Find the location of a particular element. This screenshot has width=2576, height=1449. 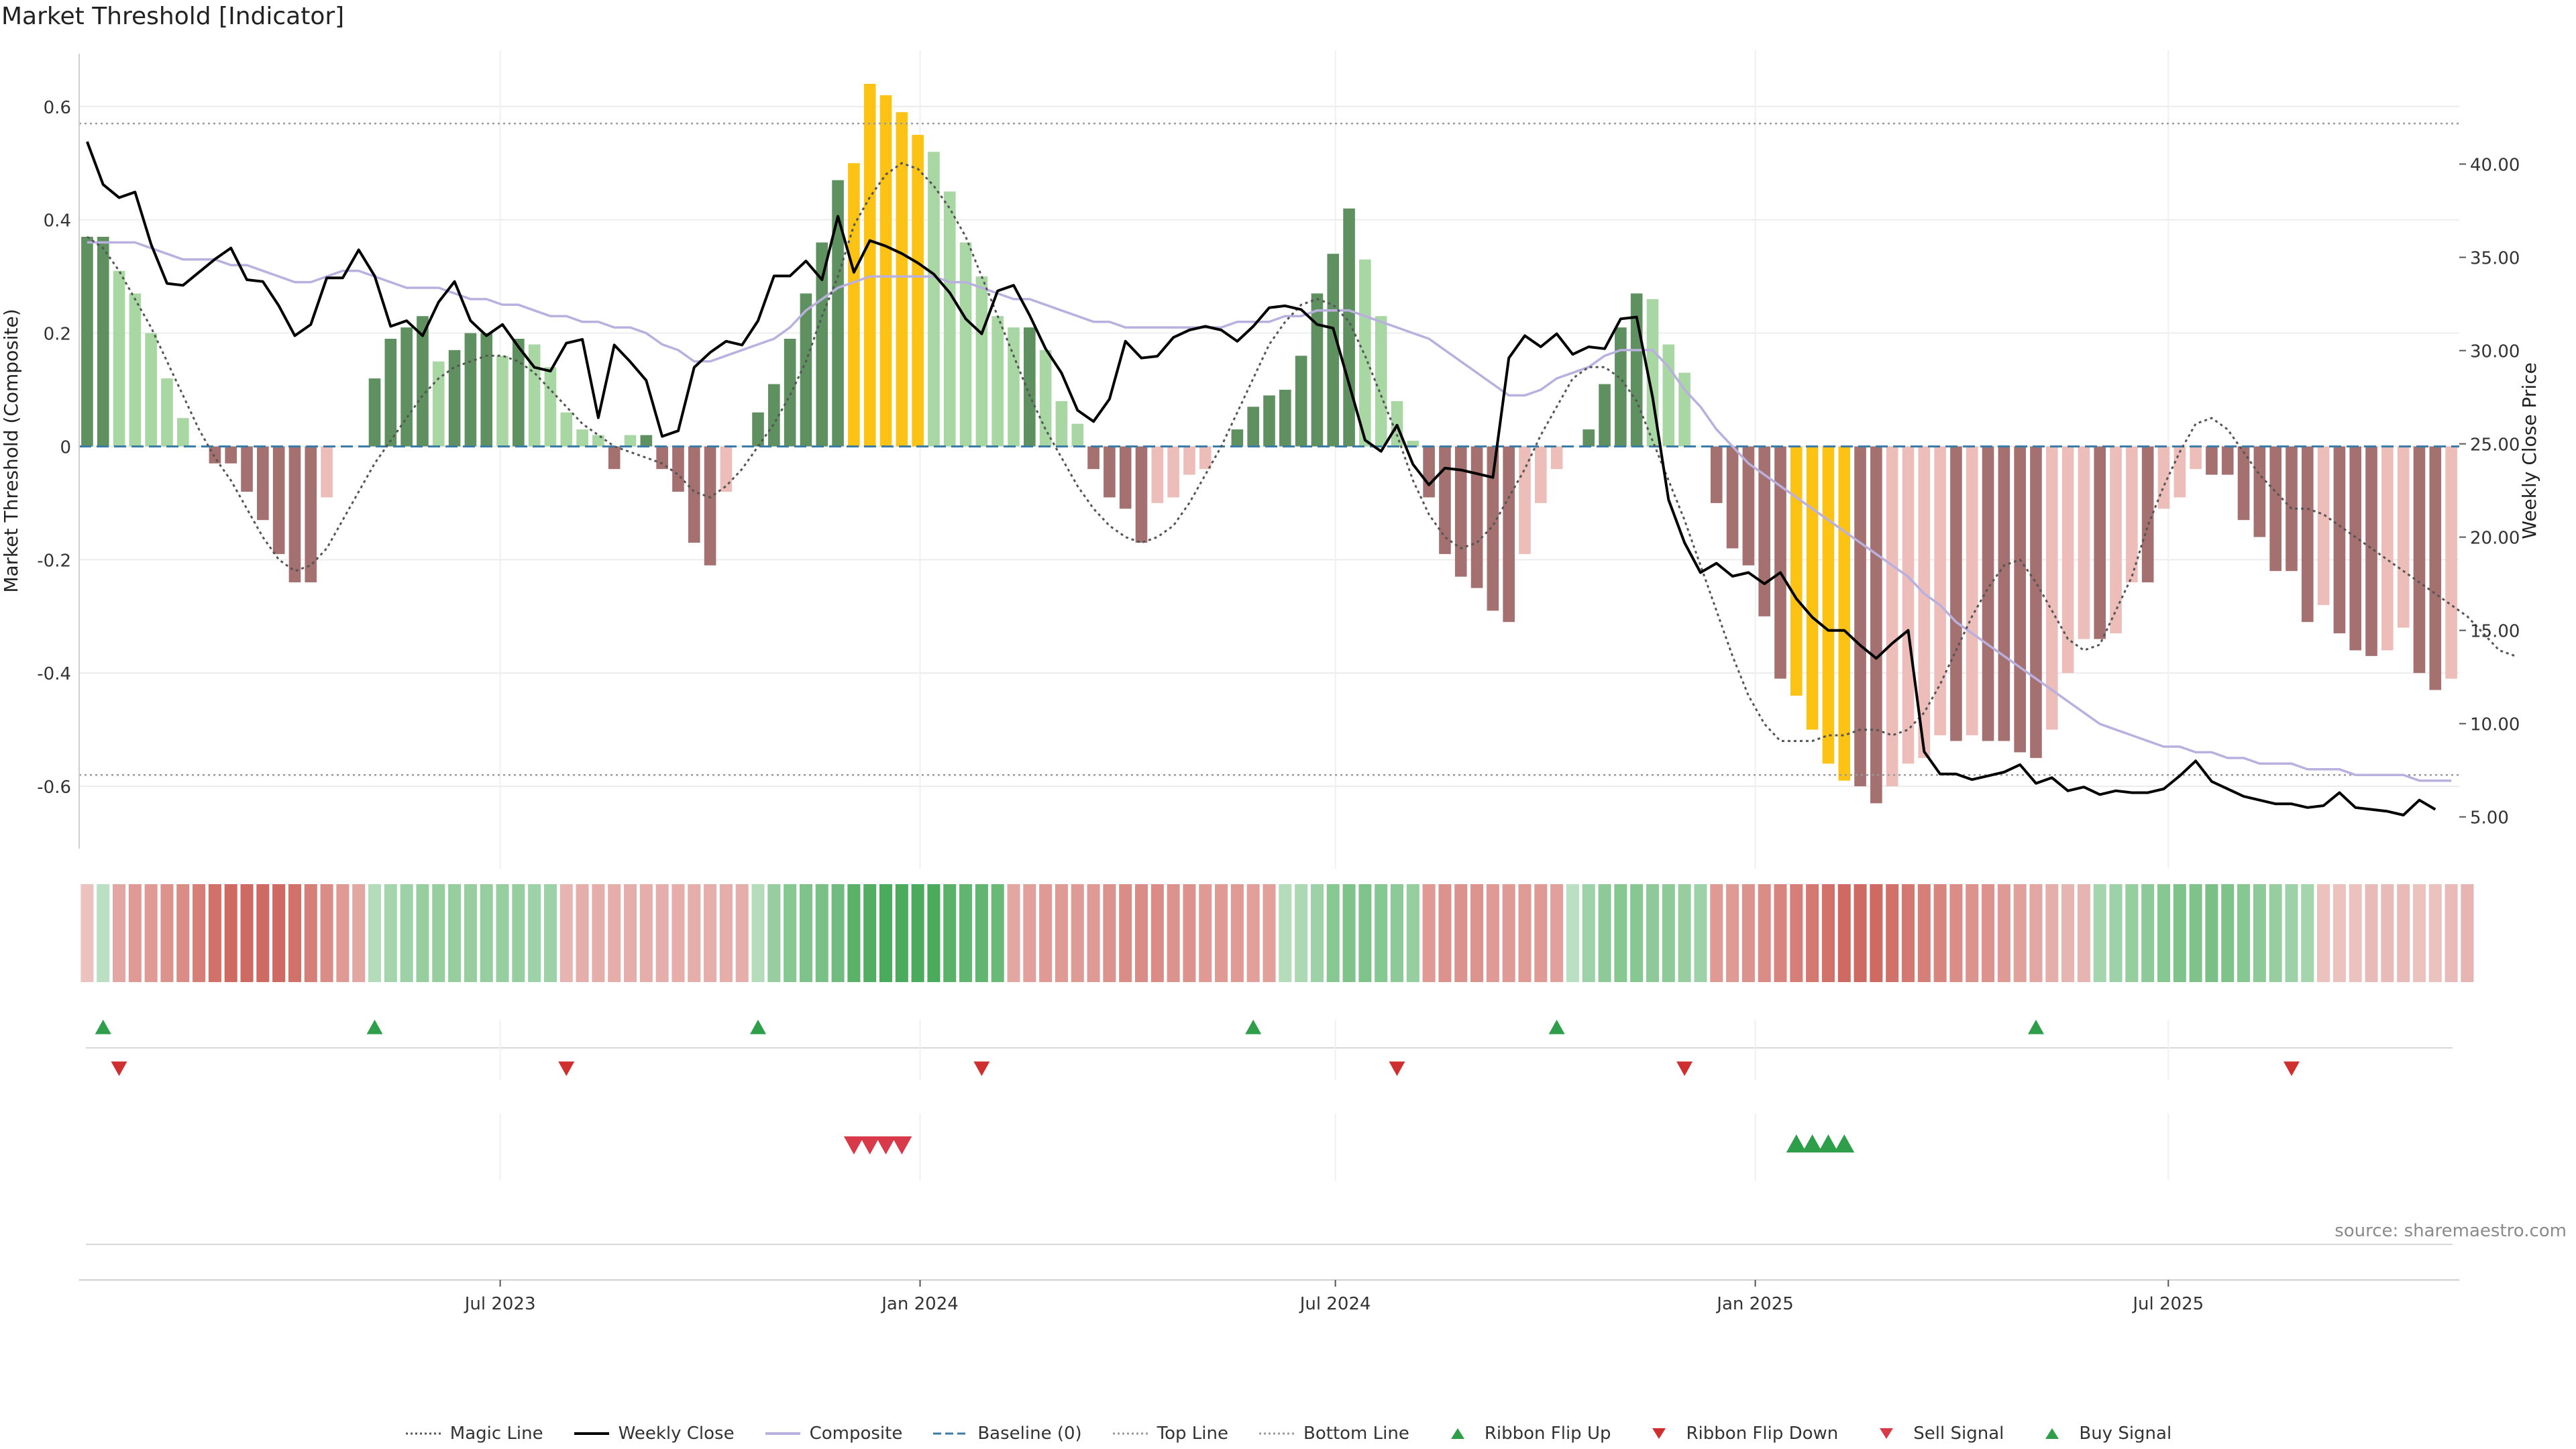

buy-signal-icon is located at coordinates (1796, 1143).